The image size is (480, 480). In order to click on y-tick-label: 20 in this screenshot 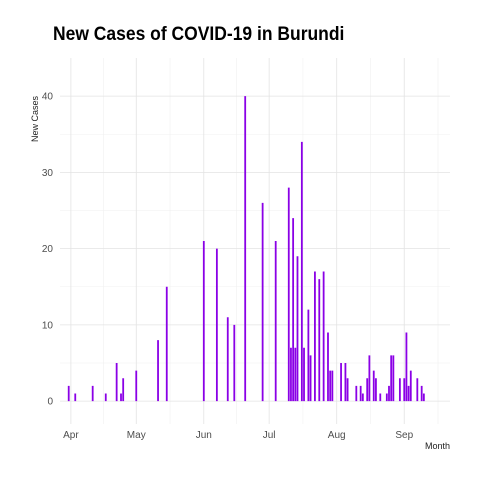, I will do `click(48, 249)`.